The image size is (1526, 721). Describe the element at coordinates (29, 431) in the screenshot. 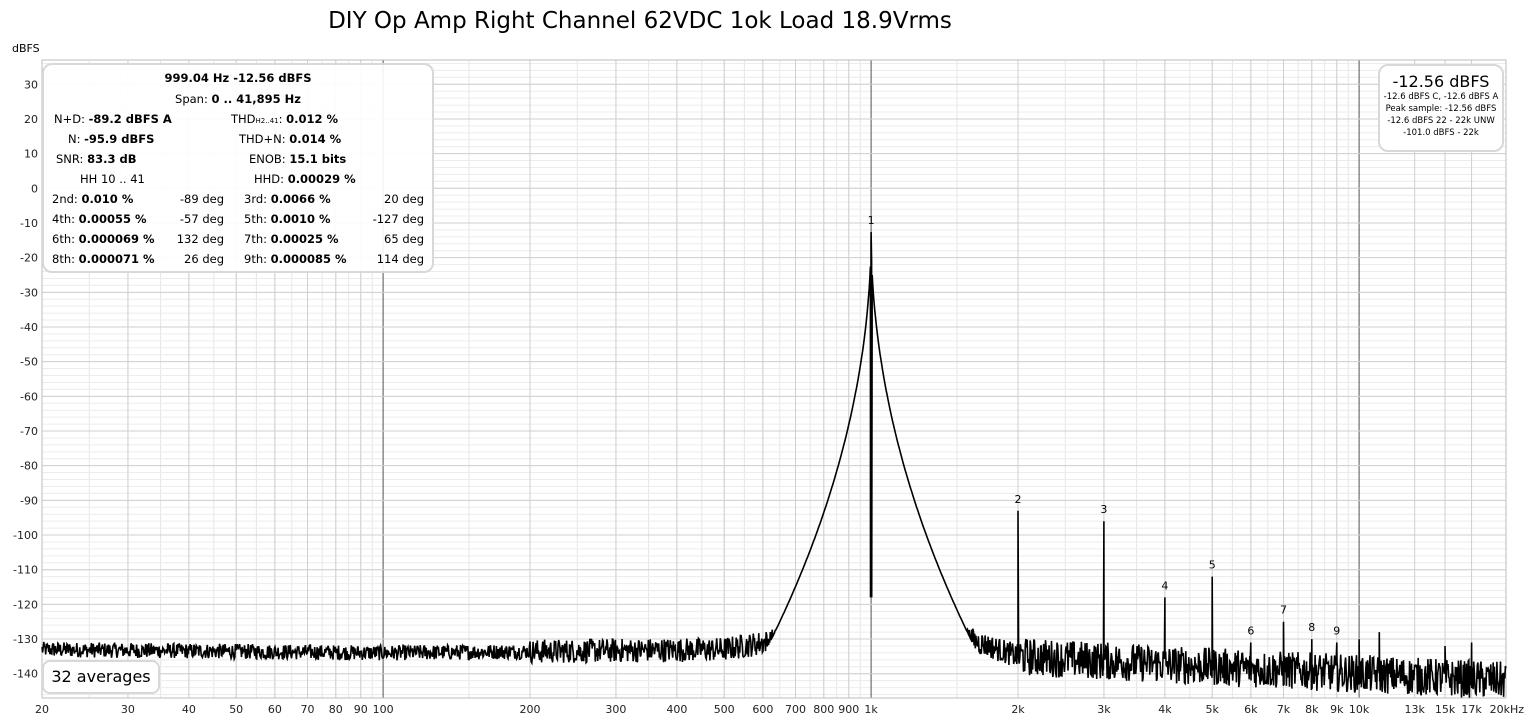

I see `y-tick-label: -70` at that location.